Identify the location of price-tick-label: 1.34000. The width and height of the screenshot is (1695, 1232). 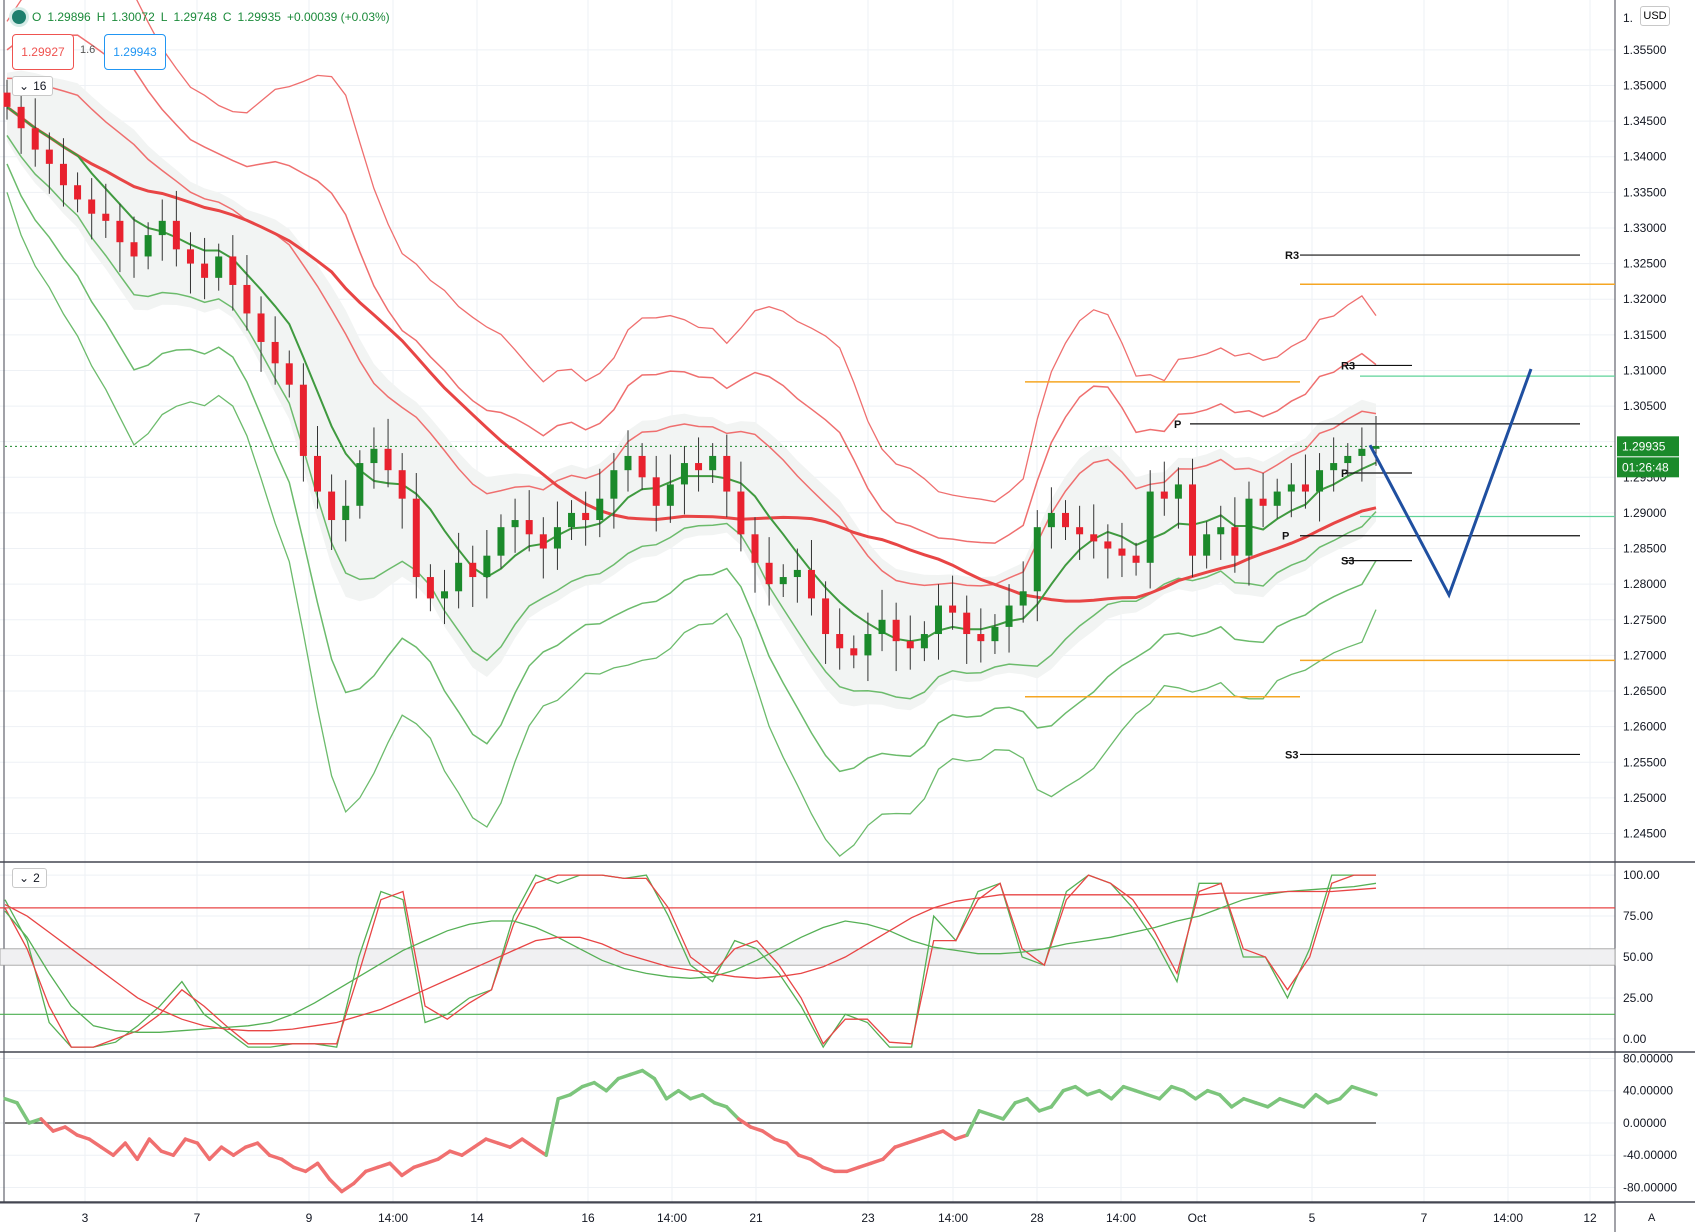
(1645, 157).